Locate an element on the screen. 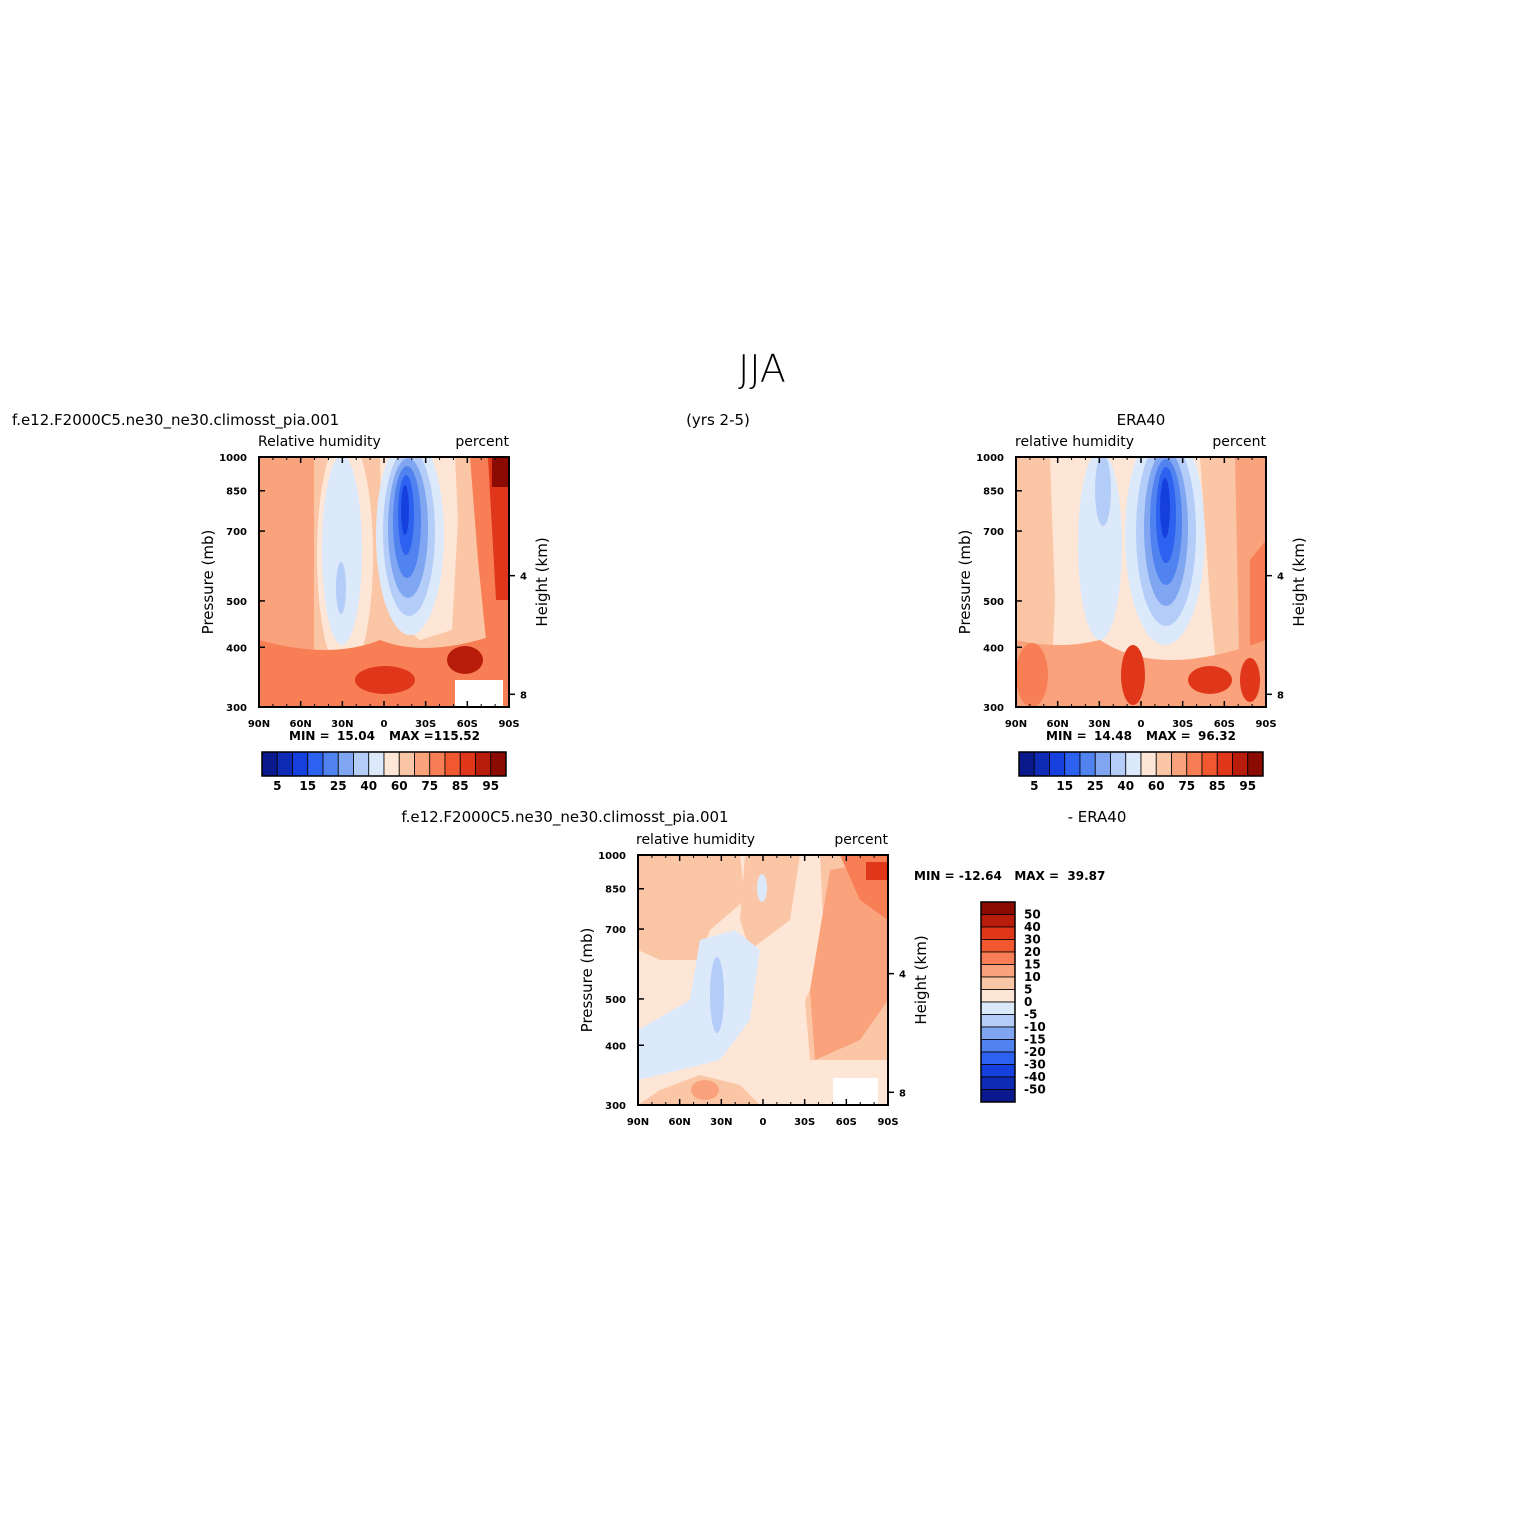 This screenshot has height=1525, width=1525. obs-ylabel: Pressure (mb) is located at coordinates (965, 582).